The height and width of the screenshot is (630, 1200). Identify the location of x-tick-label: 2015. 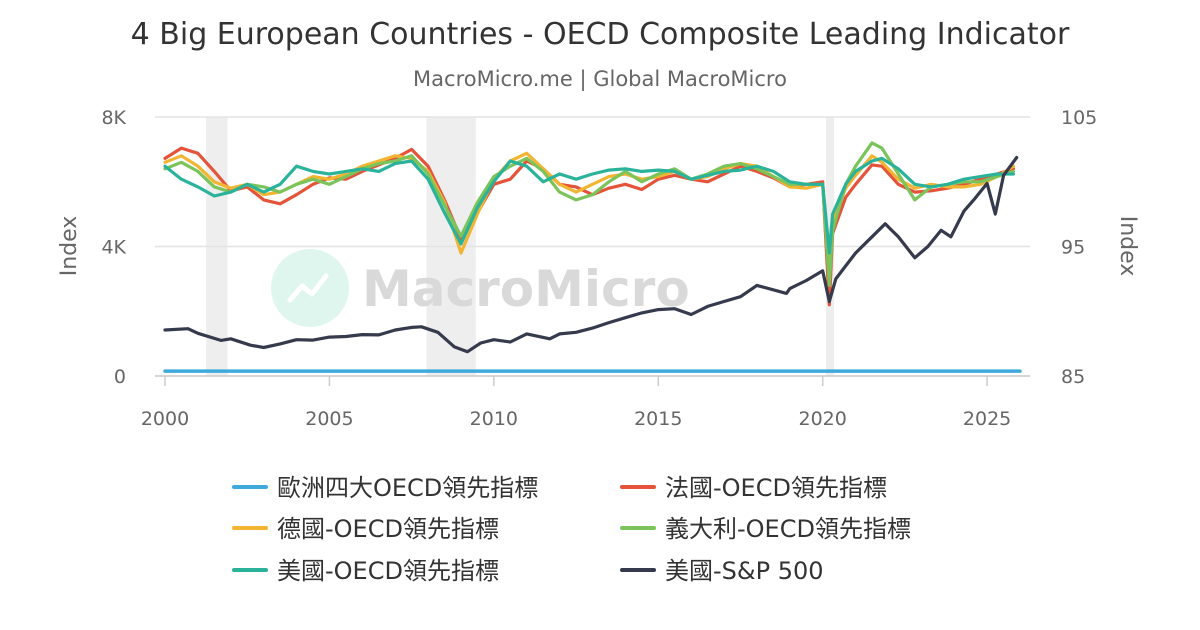
(658, 419).